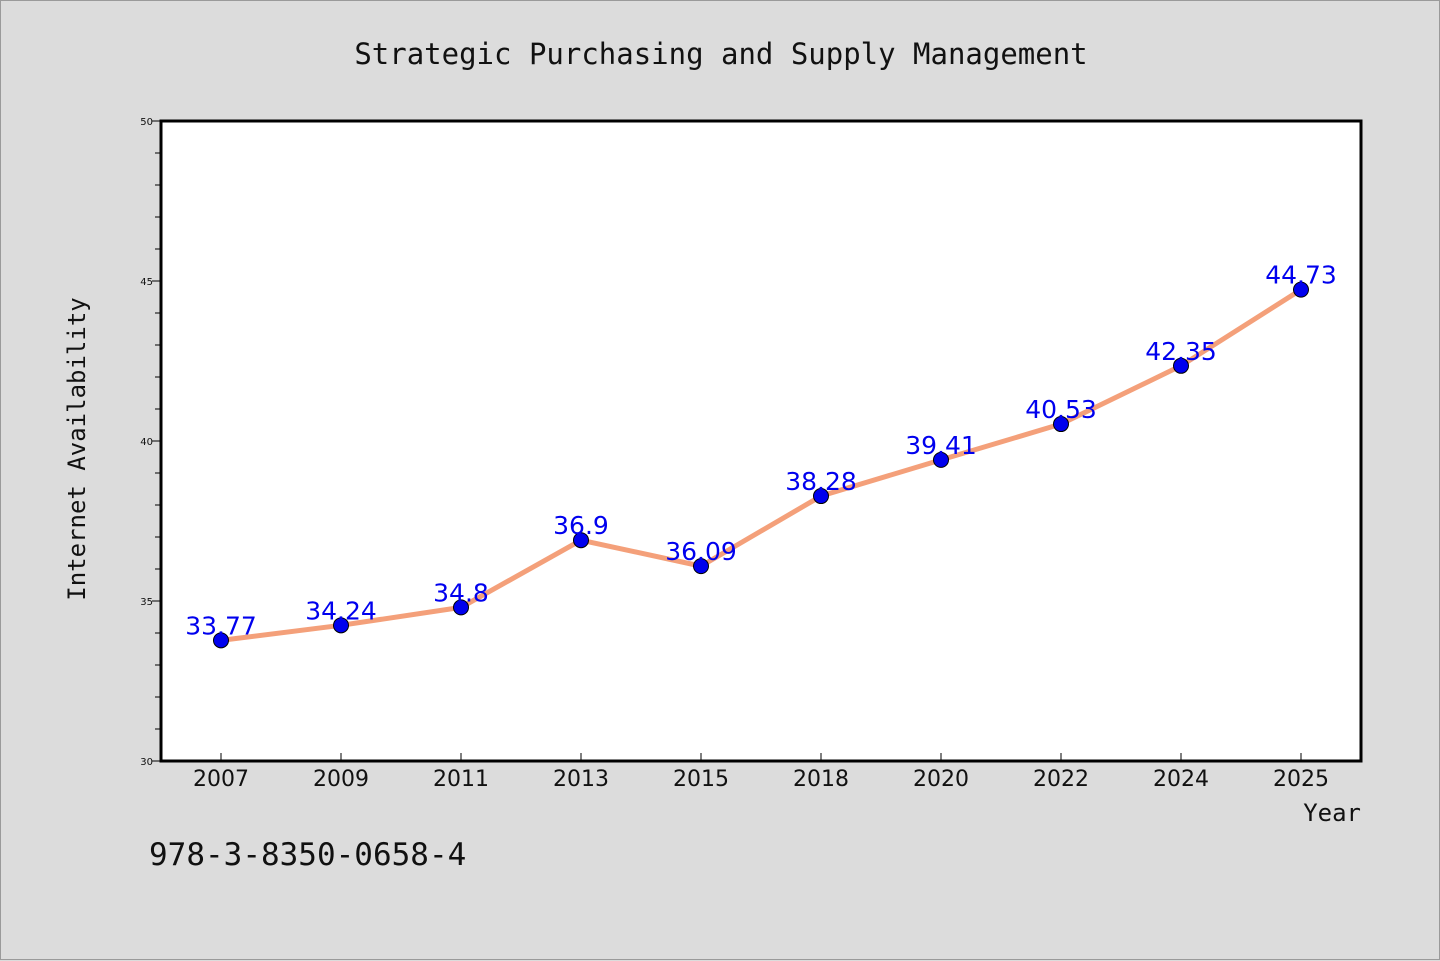 The height and width of the screenshot is (961, 1440). Describe the element at coordinates (146, 442) in the screenshot. I see `y-tick-label: 40` at that location.